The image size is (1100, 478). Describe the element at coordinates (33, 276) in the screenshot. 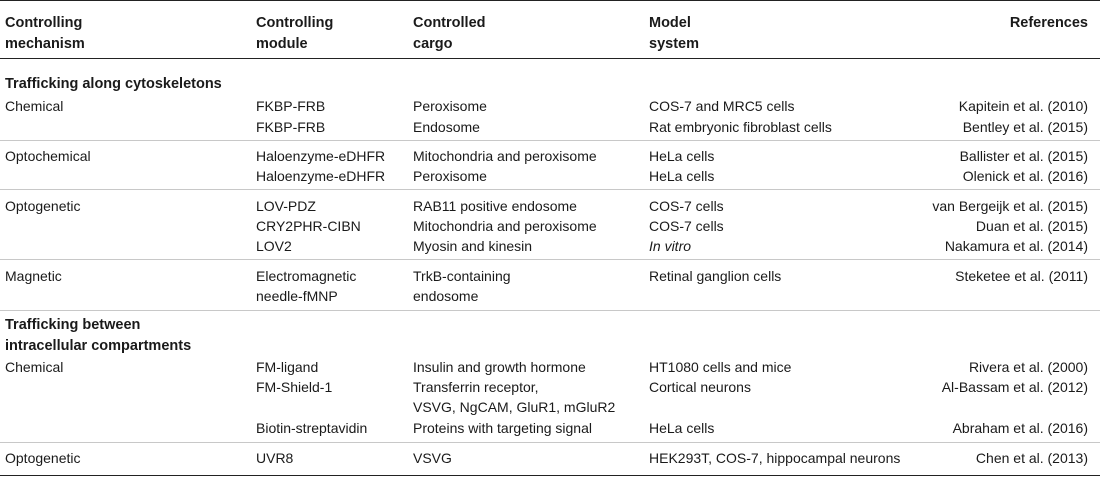

I see `table-cell-mechanism: Magnetic` at that location.